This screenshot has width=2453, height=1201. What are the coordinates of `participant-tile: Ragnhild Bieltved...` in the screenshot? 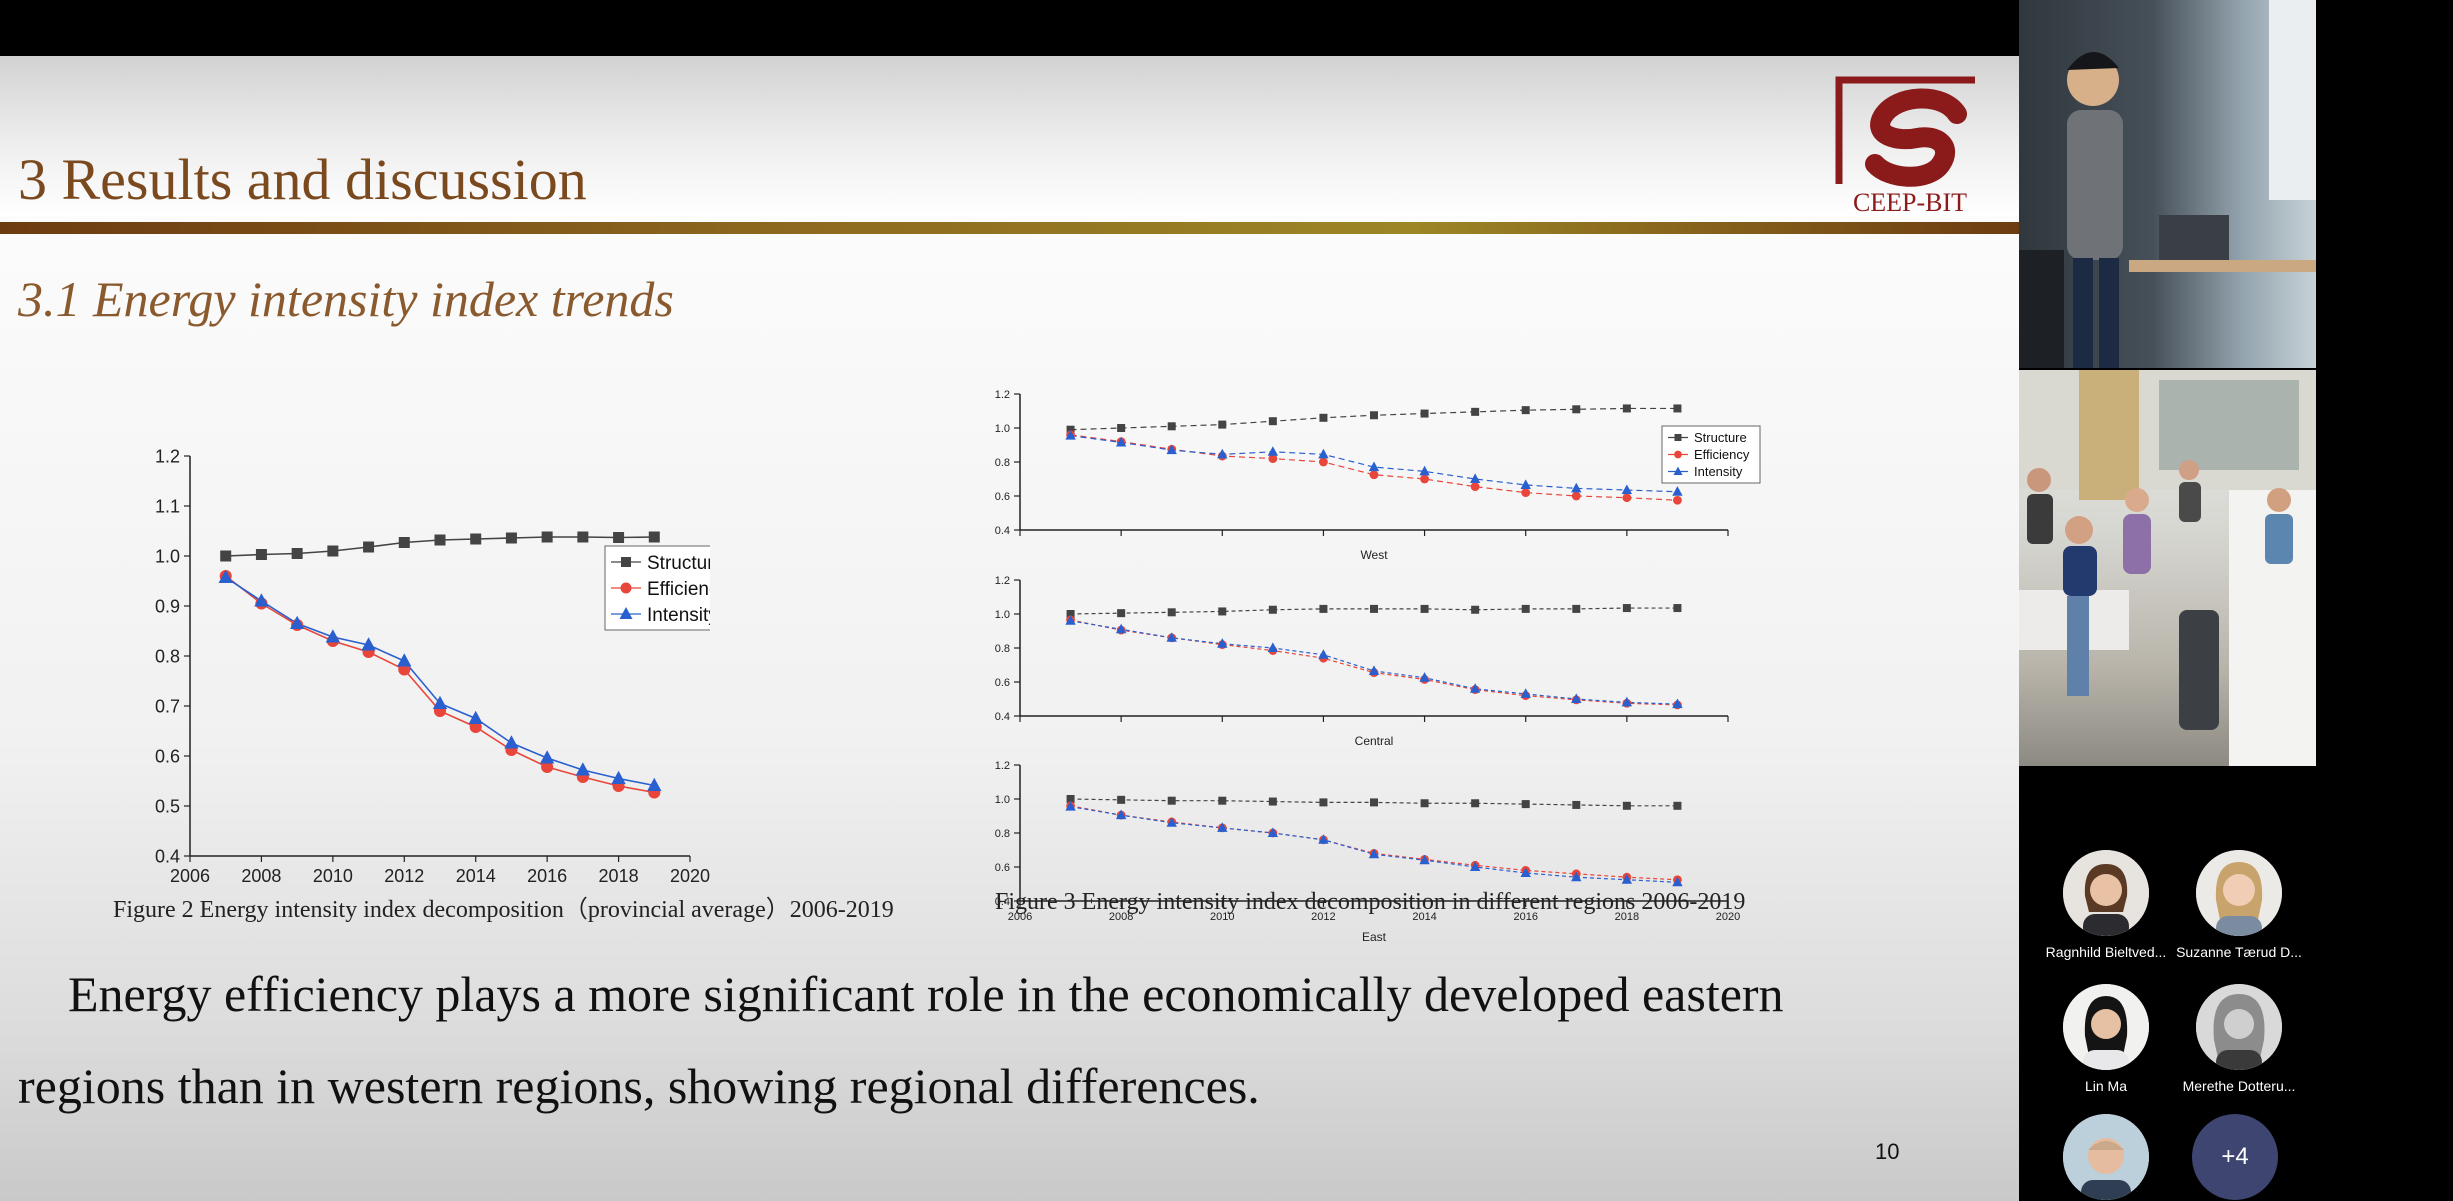 It's located at (2106, 905).